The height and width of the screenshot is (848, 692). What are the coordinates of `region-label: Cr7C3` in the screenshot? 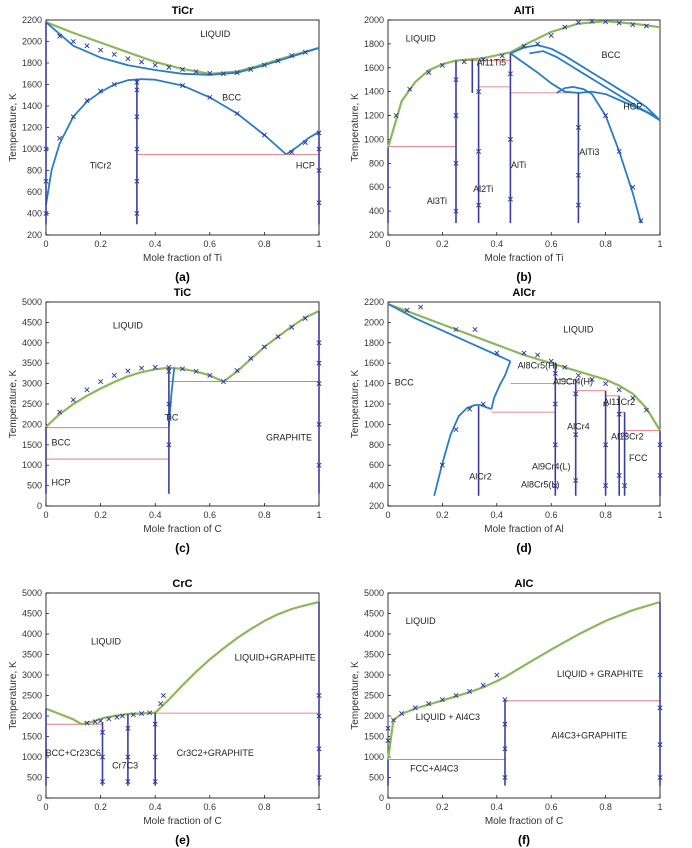 It's located at (125, 765).